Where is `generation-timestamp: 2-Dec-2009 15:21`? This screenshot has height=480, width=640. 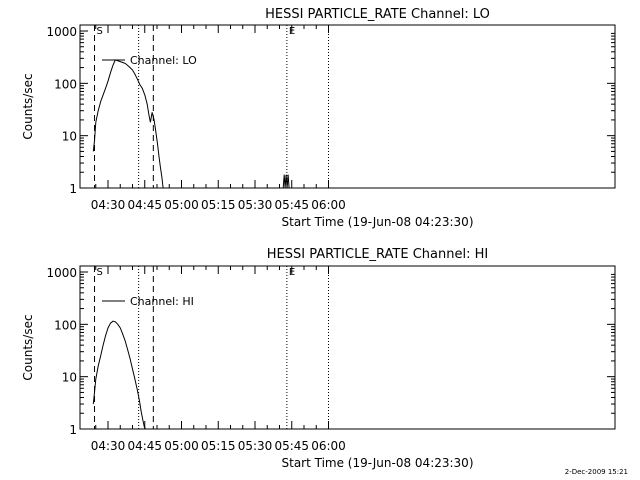 generation-timestamp: 2-Dec-2009 15:21 is located at coordinates (596, 472).